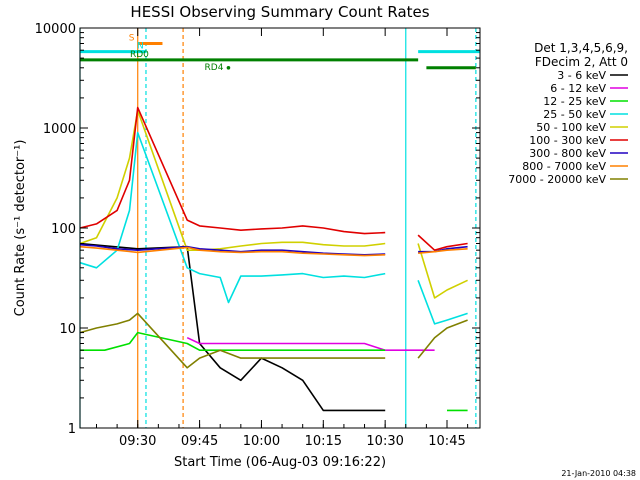 The image size is (640, 480). I want to click on legend-entry-label-7: 800 - 7000 keV, so click(564, 166).